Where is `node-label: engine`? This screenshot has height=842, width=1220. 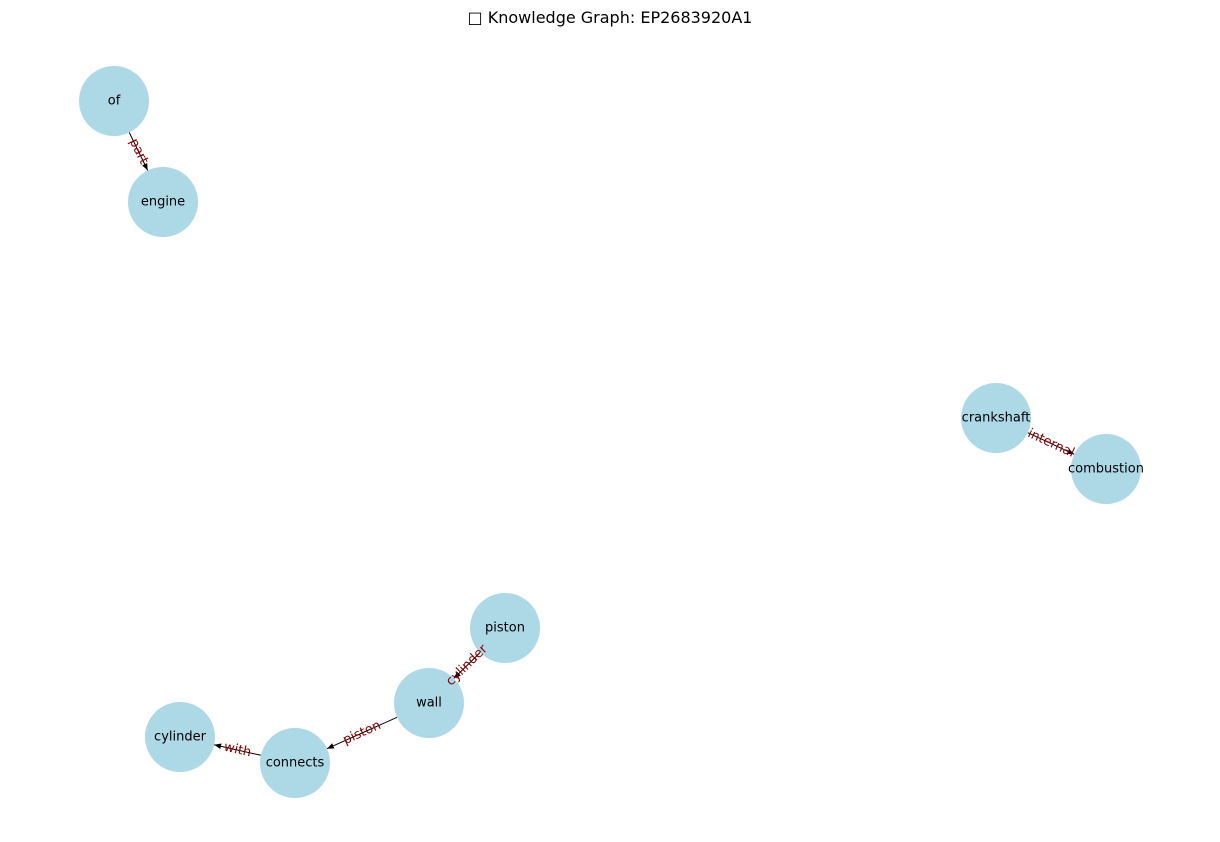
node-label: engine is located at coordinates (163, 202).